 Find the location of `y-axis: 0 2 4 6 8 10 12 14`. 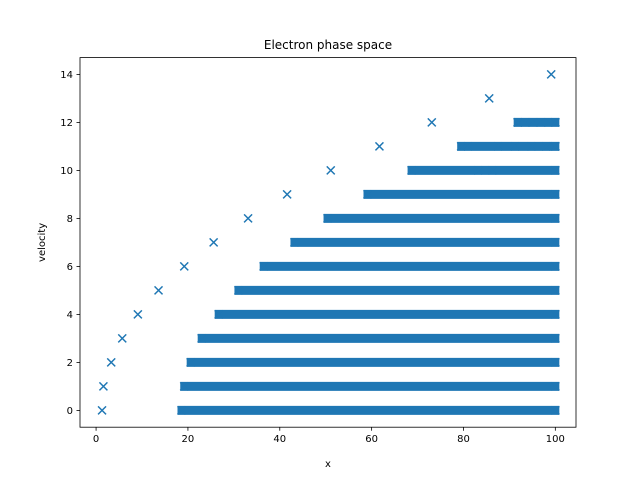

y-axis: 0 2 4 6 8 10 12 14 is located at coordinates (70, 243).